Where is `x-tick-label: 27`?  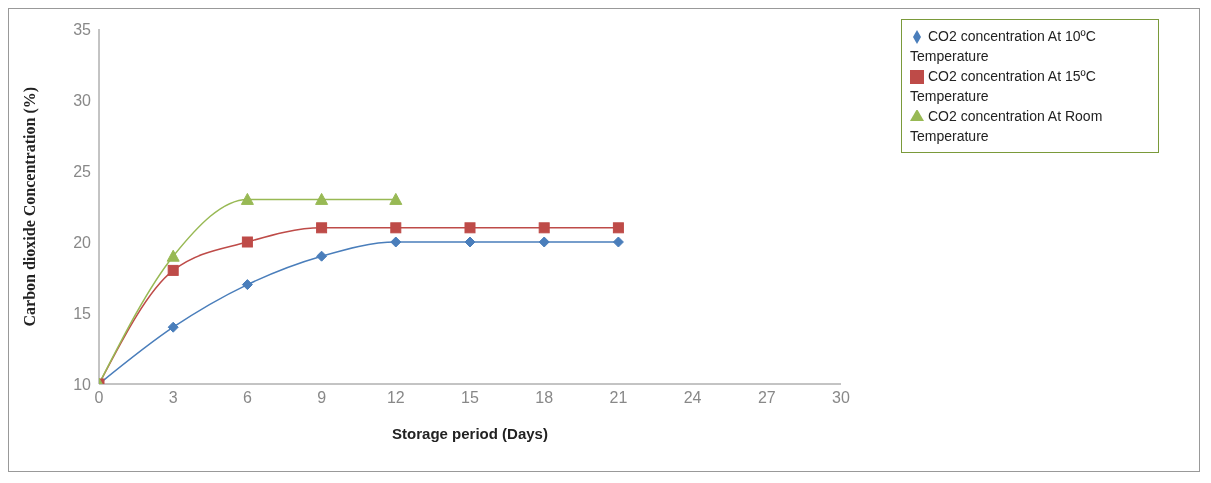 x-tick-label: 27 is located at coordinates (766, 398).